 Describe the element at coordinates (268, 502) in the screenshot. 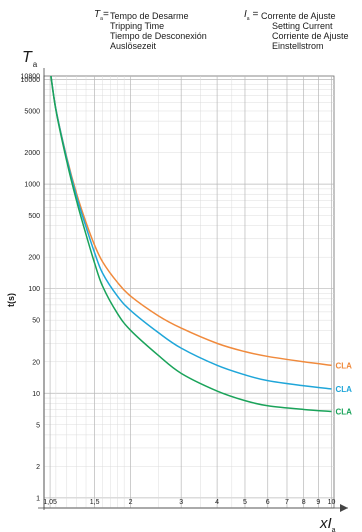

I see `x-tick-label: 6` at that location.